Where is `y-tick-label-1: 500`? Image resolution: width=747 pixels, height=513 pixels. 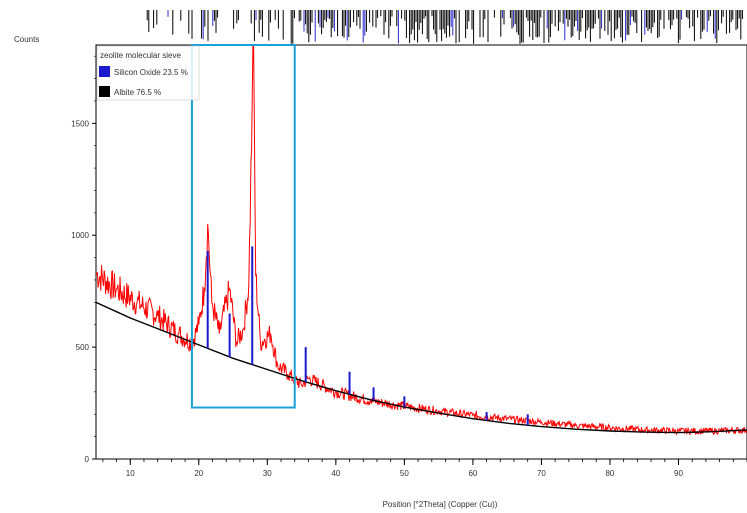 y-tick-label-1: 500 is located at coordinates (83, 347).